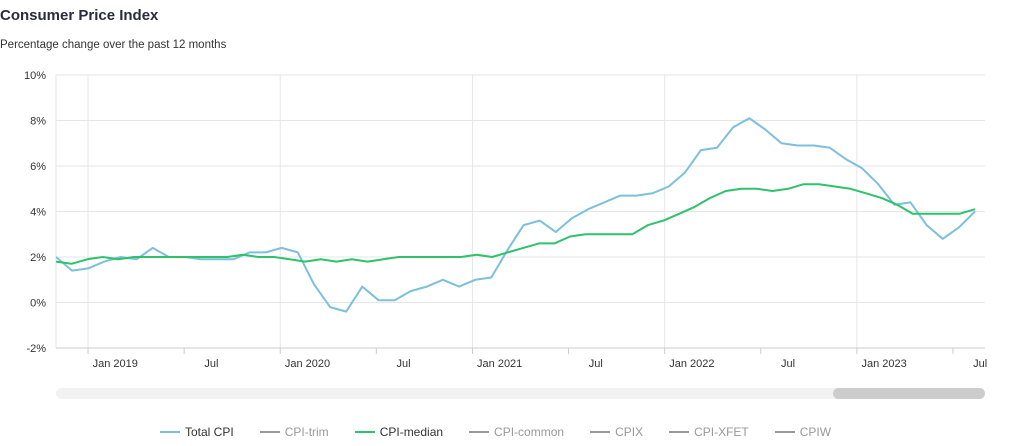  What do you see at coordinates (115, 364) in the screenshot?
I see `x-tick-label: Jan 2019` at bounding box center [115, 364].